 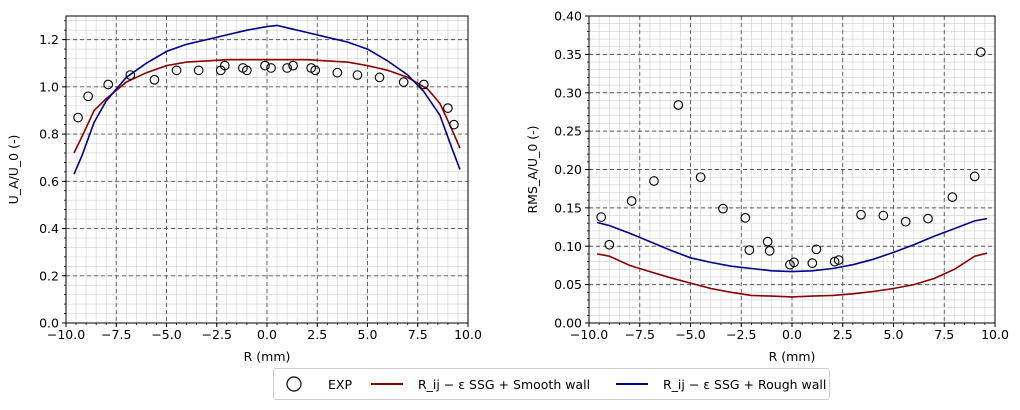 I want to click on y-tick-label: 0.25, so click(x=568, y=131).